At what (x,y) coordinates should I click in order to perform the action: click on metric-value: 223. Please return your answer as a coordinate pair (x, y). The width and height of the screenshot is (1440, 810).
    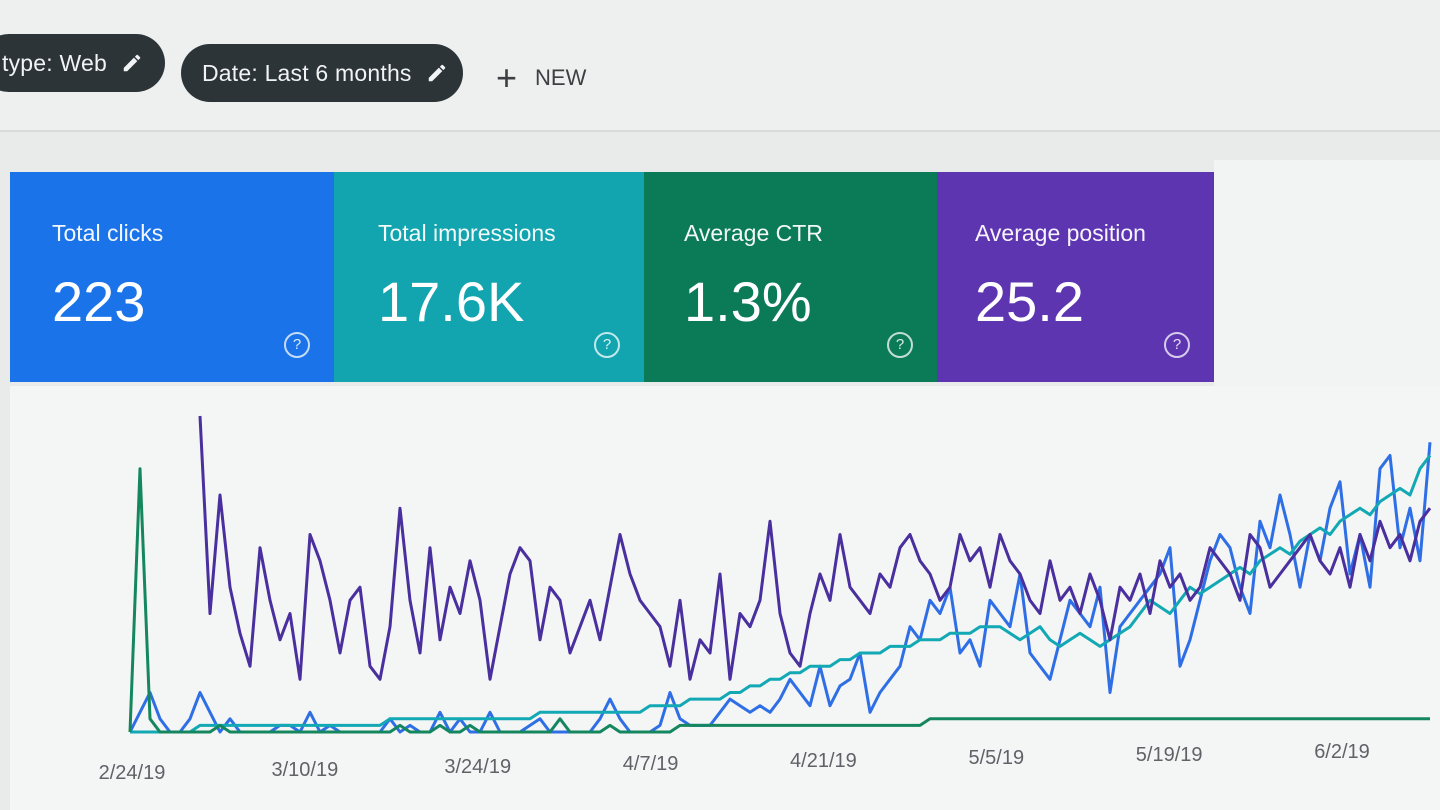
    Looking at the image, I should click on (99, 301).